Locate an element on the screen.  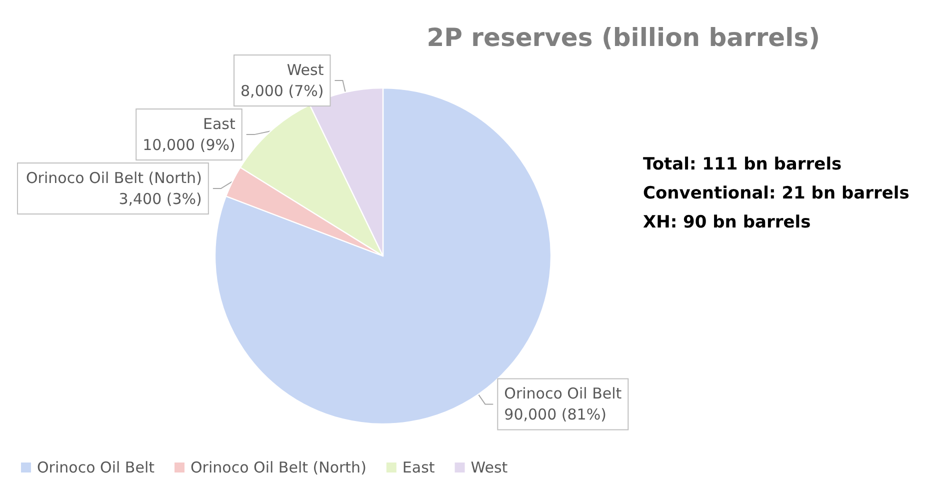
slice-label: Orinoco Oil Belt is located at coordinates (563, 393).